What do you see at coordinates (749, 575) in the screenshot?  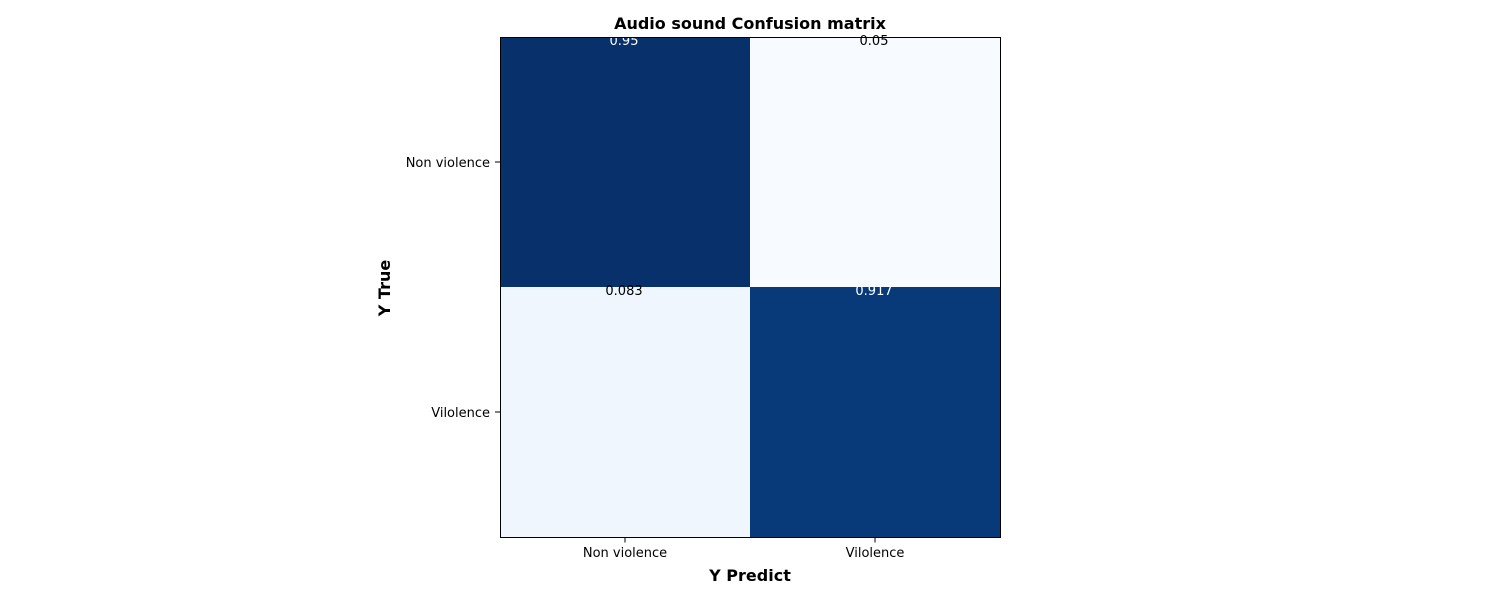 I see `x-axis-label: Y Predict` at bounding box center [749, 575].